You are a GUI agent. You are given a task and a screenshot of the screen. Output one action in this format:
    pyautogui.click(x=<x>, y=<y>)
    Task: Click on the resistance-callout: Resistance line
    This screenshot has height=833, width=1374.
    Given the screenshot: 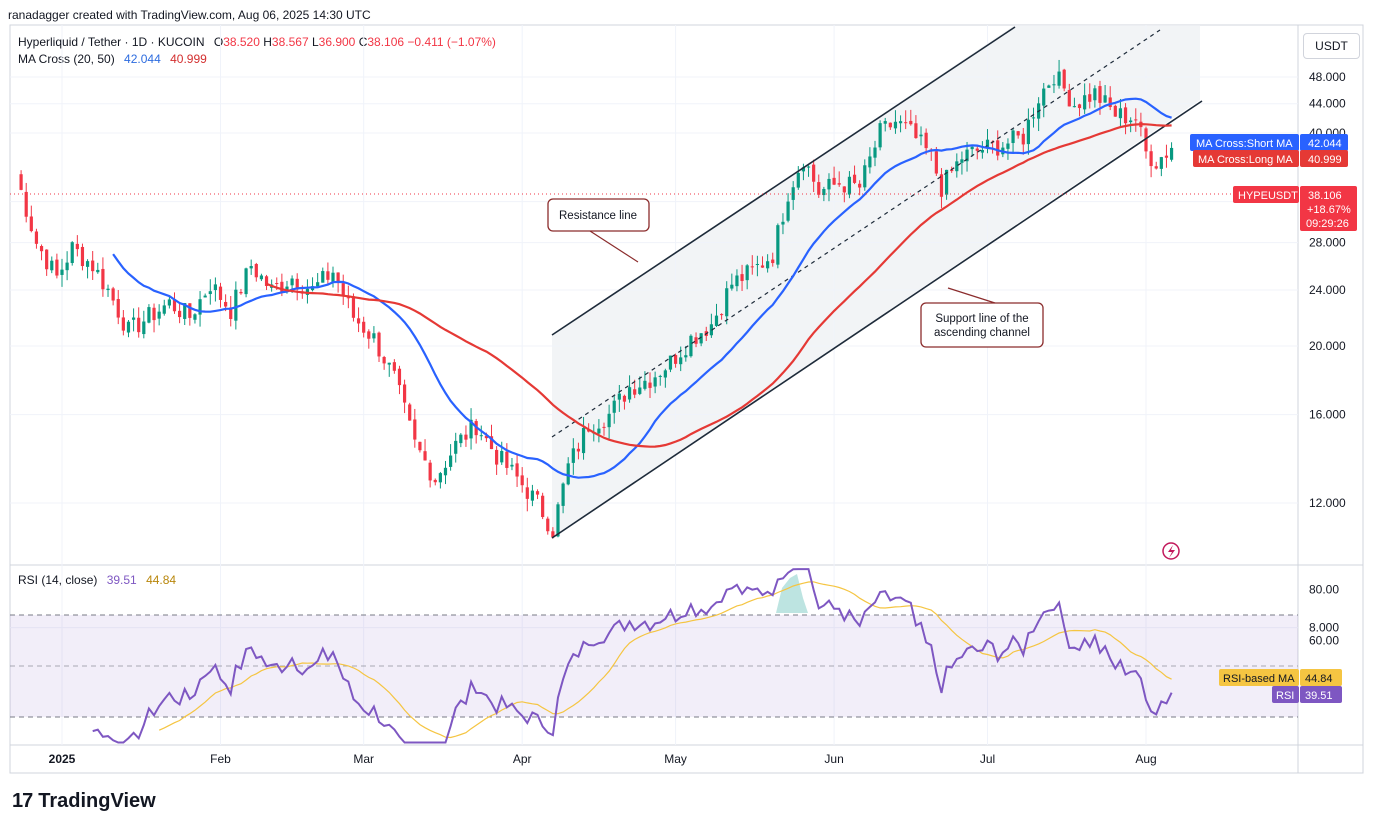 What is the action you would take?
    pyautogui.click(x=598, y=230)
    